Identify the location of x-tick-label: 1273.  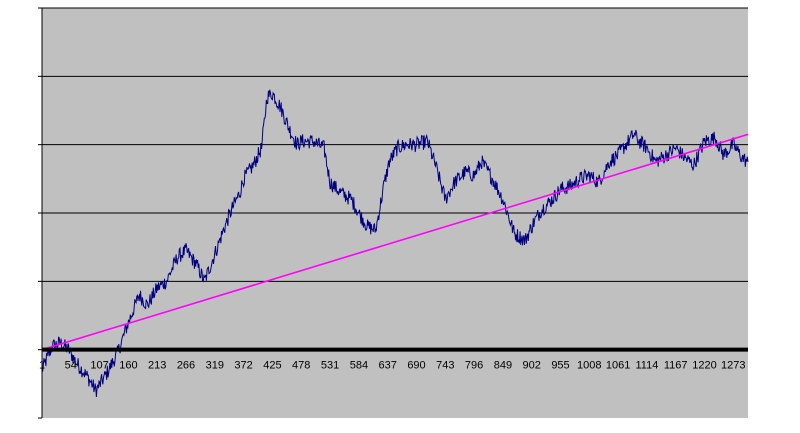
(733, 366).